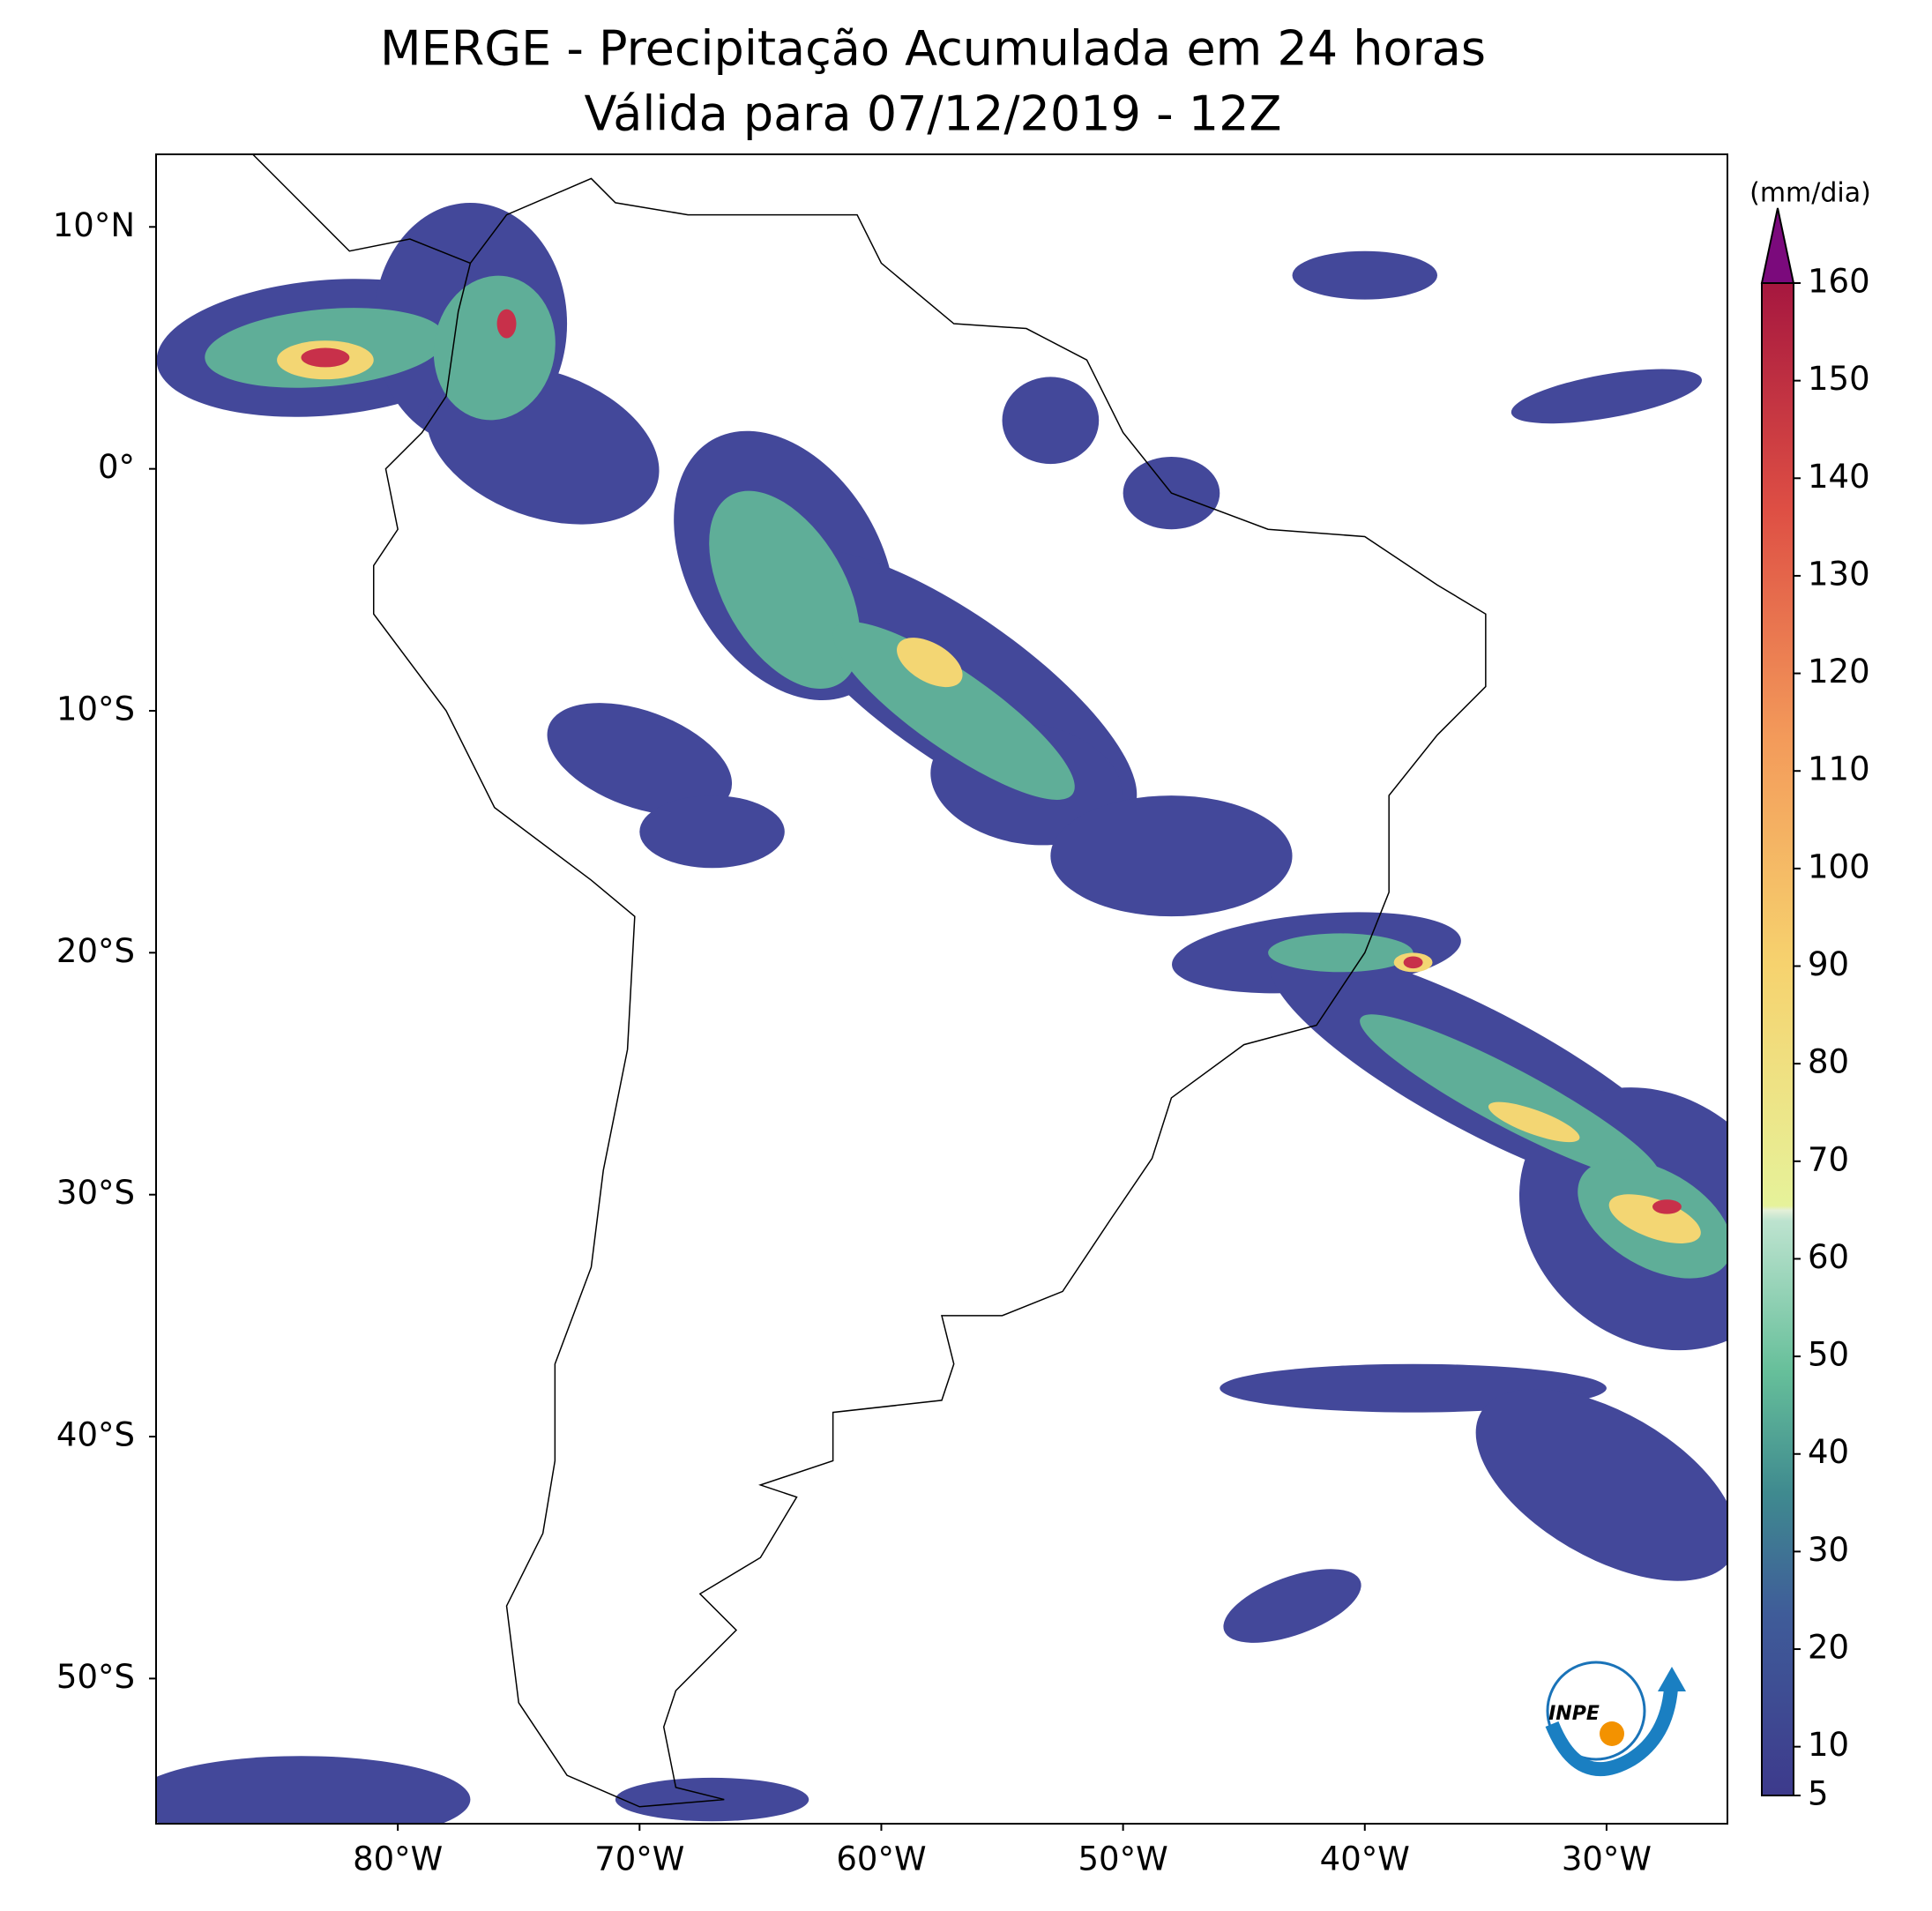  I want to click on colorbar-tick-label: 160, so click(1839, 282).